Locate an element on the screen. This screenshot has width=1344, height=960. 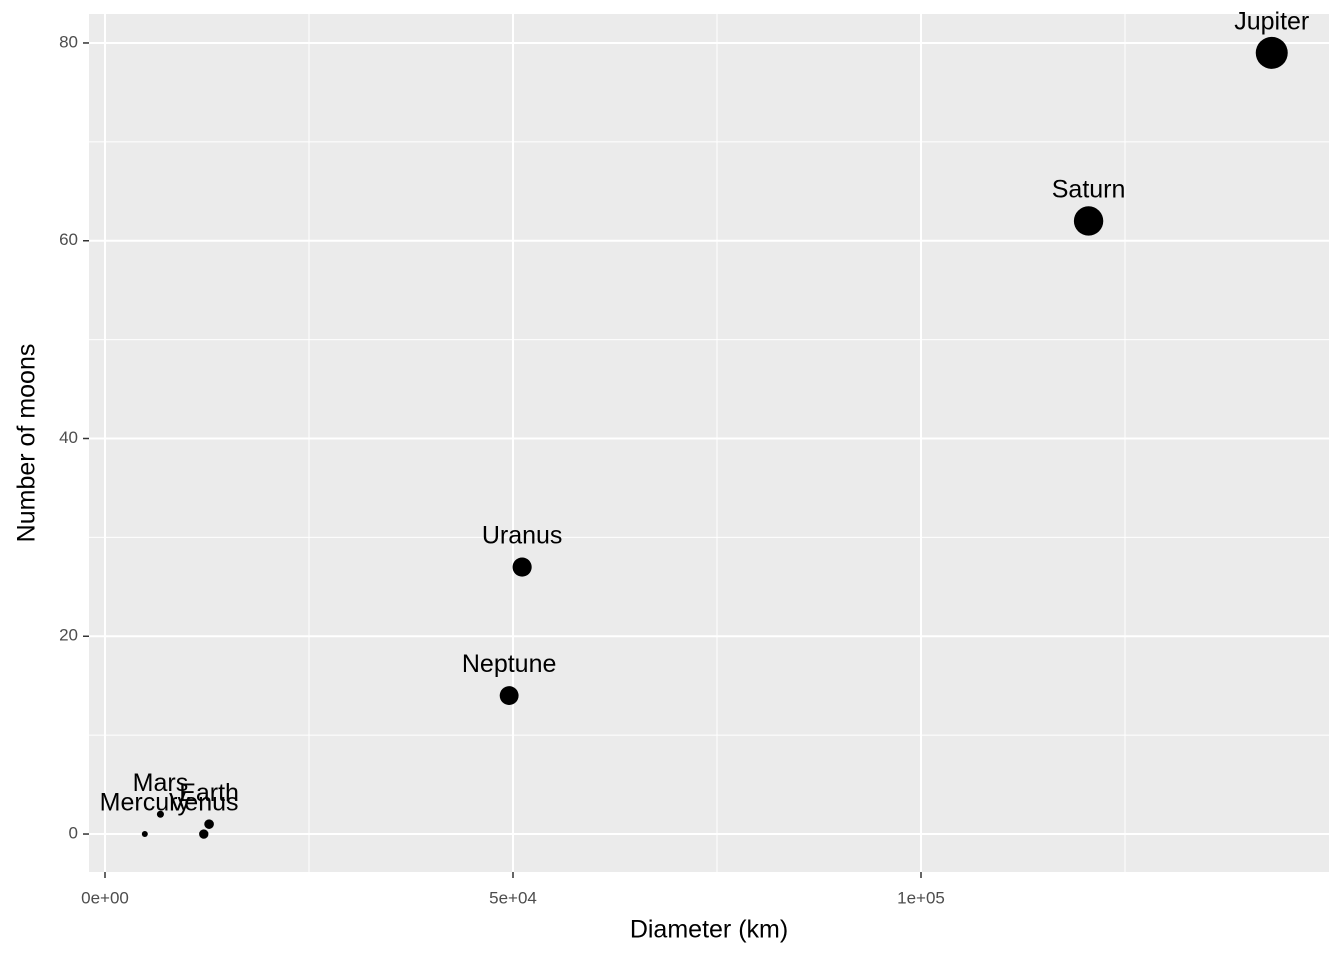
point-label: Saturn is located at coordinates (1089, 190).